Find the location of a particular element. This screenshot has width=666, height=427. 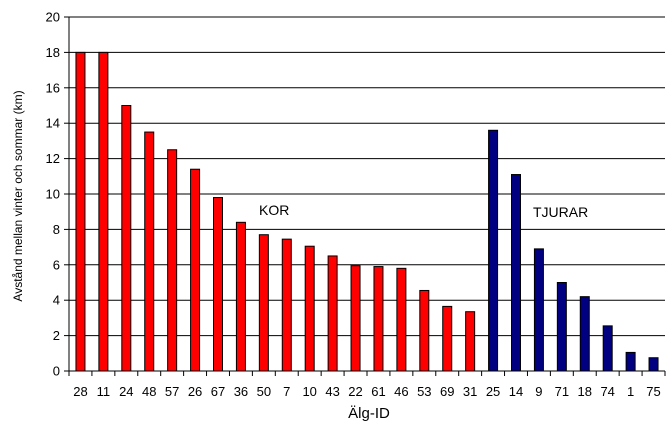

x-tick-label: 57 is located at coordinates (172, 391).